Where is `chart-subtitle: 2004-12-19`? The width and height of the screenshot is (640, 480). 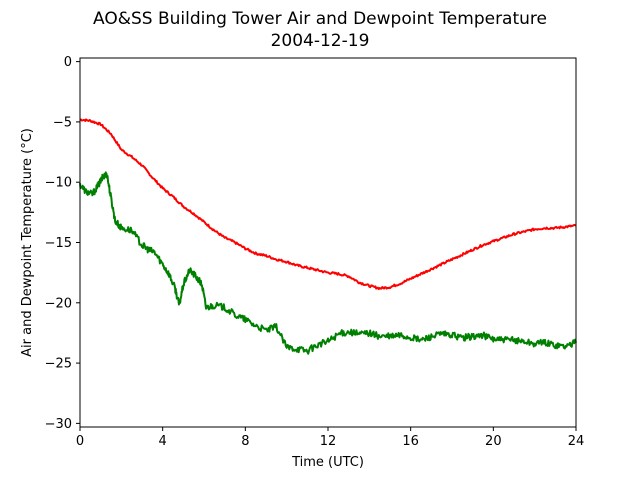
chart-subtitle: 2004-12-19 is located at coordinates (320, 41).